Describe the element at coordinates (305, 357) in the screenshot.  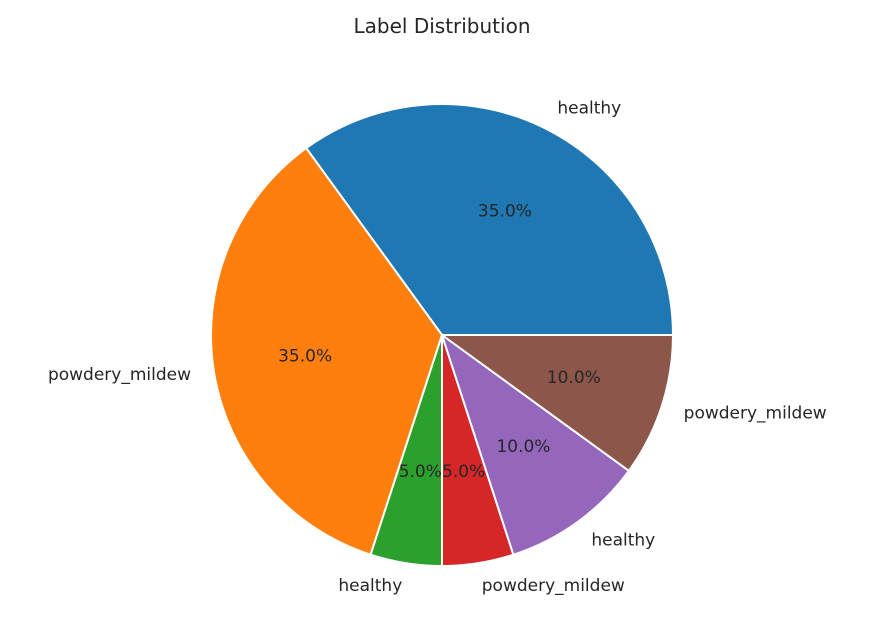
I see `slice-percent-1: 35.0%` at that location.